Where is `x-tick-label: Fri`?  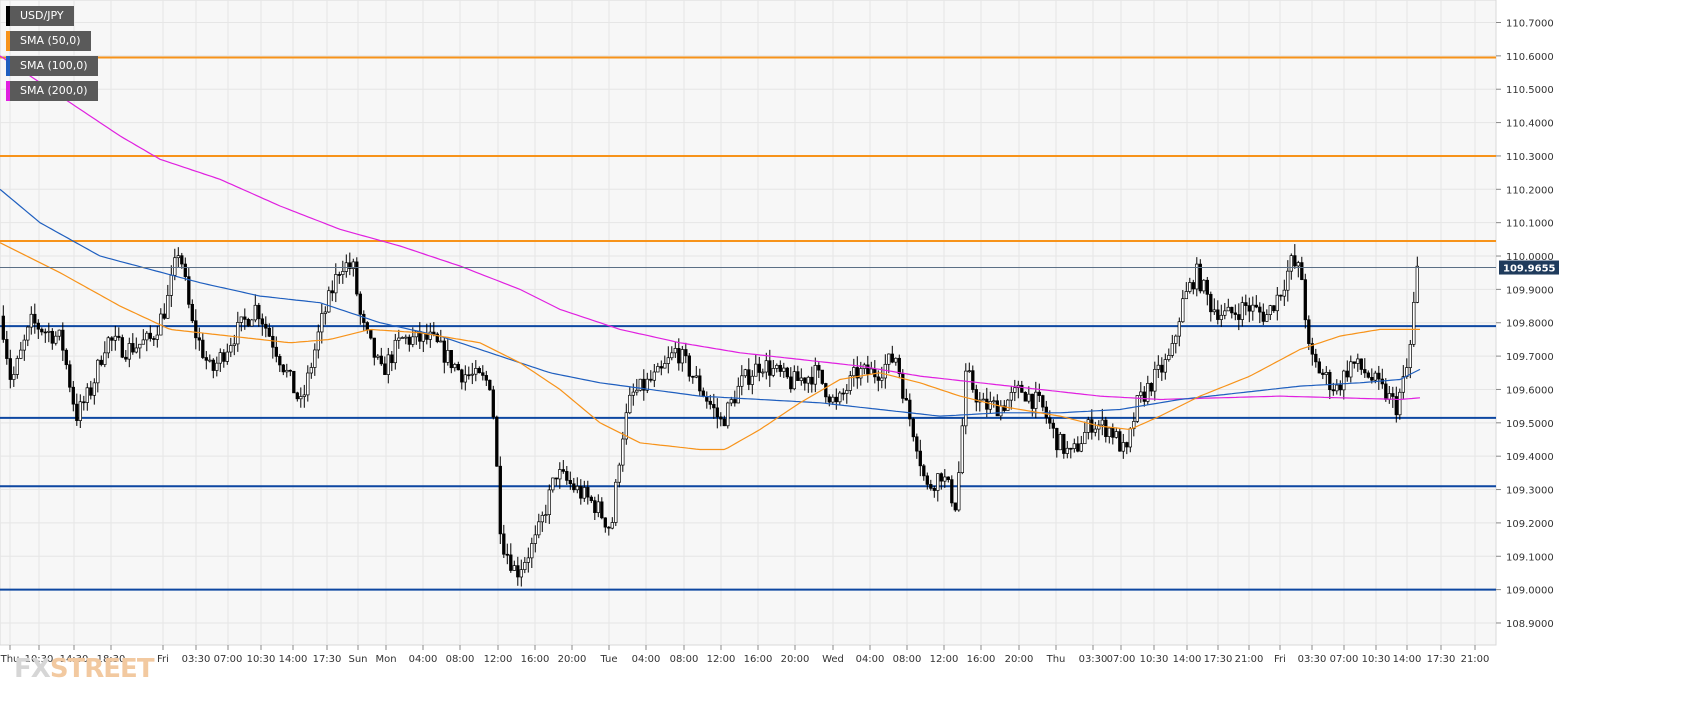 x-tick-label: Fri is located at coordinates (163, 659).